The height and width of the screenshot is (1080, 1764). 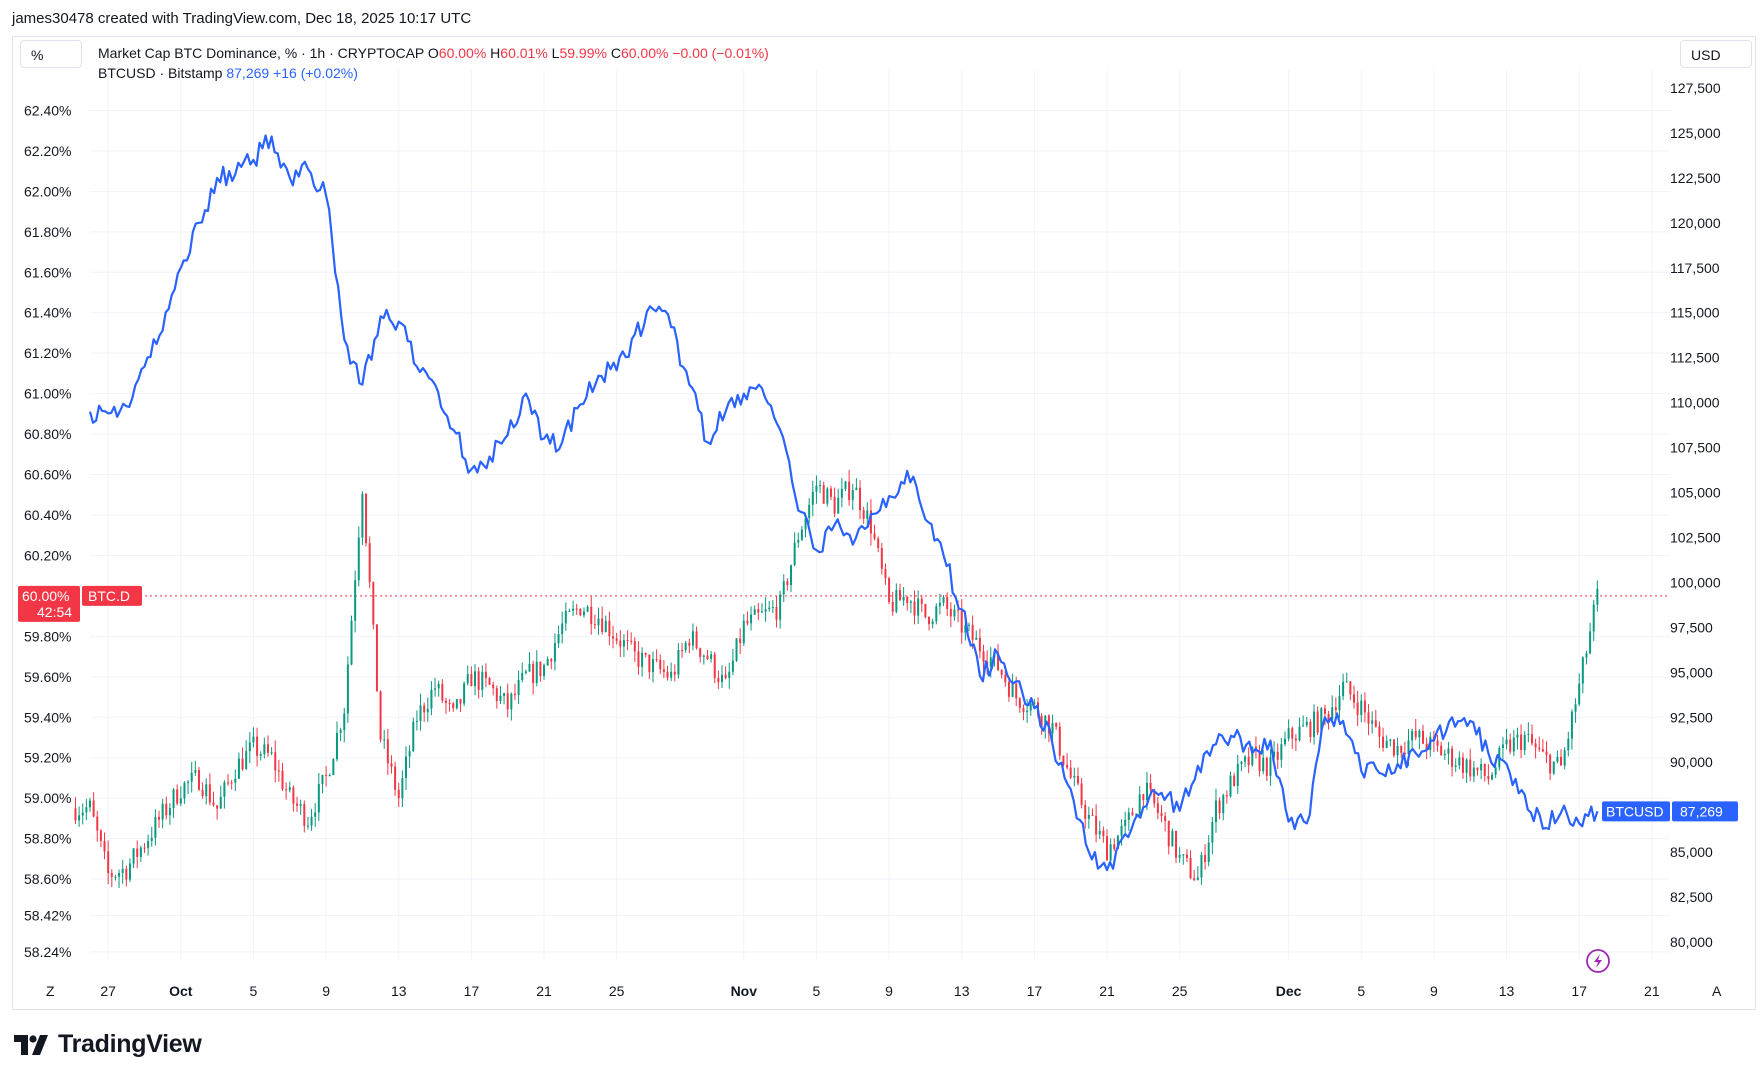 I want to click on right-axis-tick-label: 80,000, so click(x=1691, y=942).